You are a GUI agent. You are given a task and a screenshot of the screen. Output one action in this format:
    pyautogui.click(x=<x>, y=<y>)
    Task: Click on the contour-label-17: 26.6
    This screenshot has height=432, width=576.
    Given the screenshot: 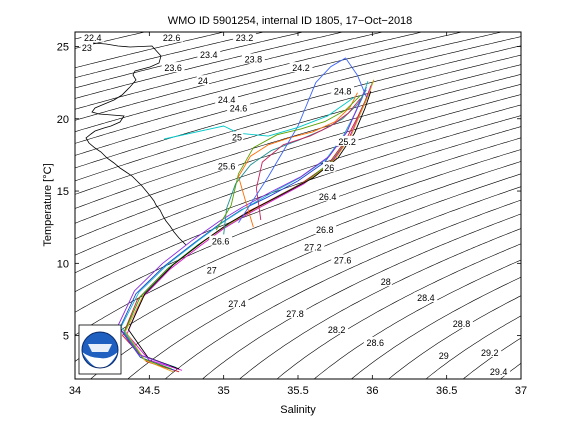 What is the action you would take?
    pyautogui.click(x=221, y=242)
    